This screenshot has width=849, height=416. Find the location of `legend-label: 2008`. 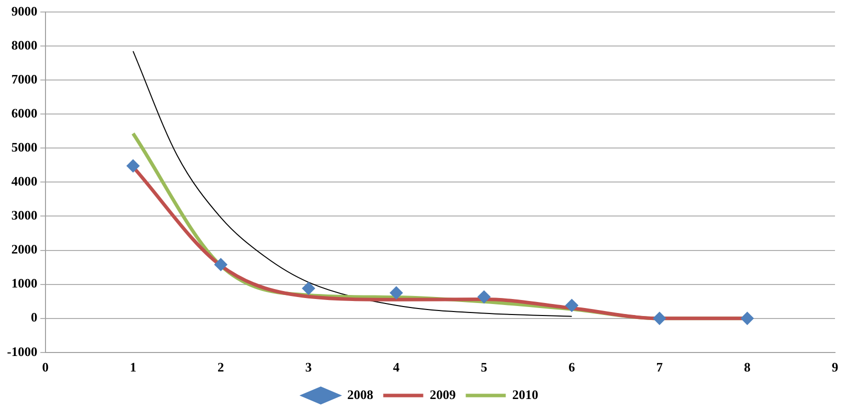

legend-label: 2008 is located at coordinates (360, 394).